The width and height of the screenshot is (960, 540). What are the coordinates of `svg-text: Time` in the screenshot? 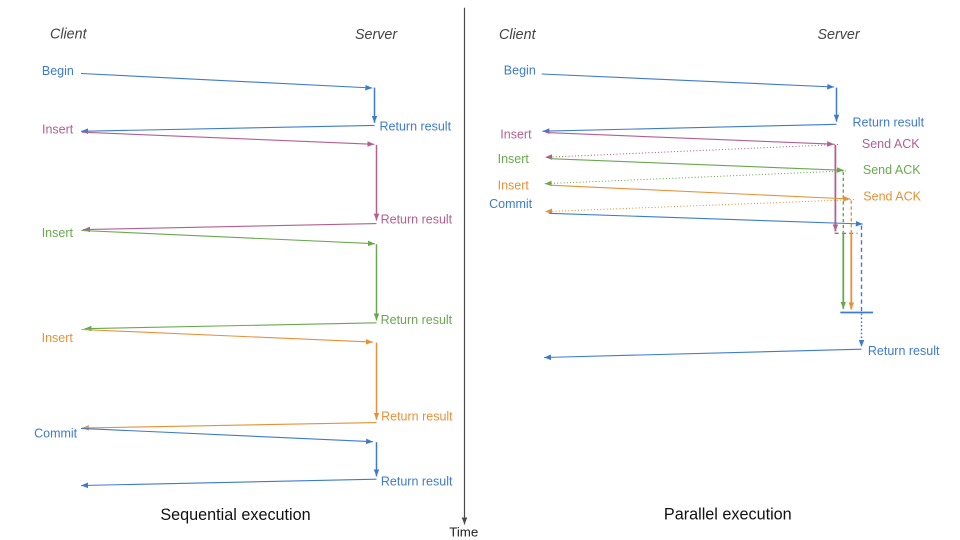 It's located at (463, 532).